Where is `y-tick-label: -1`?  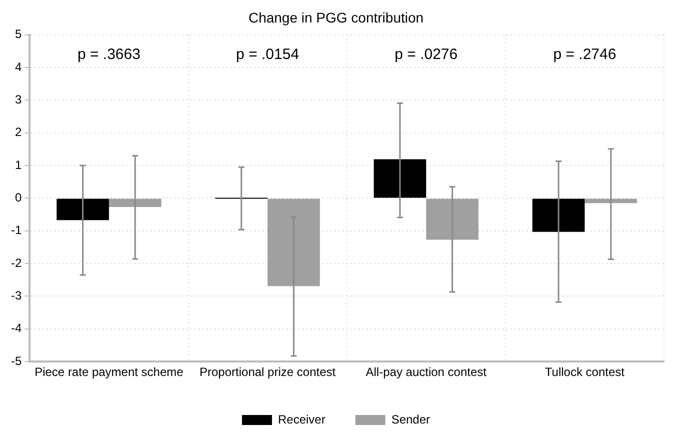 y-tick-label: -1 is located at coordinates (16, 230).